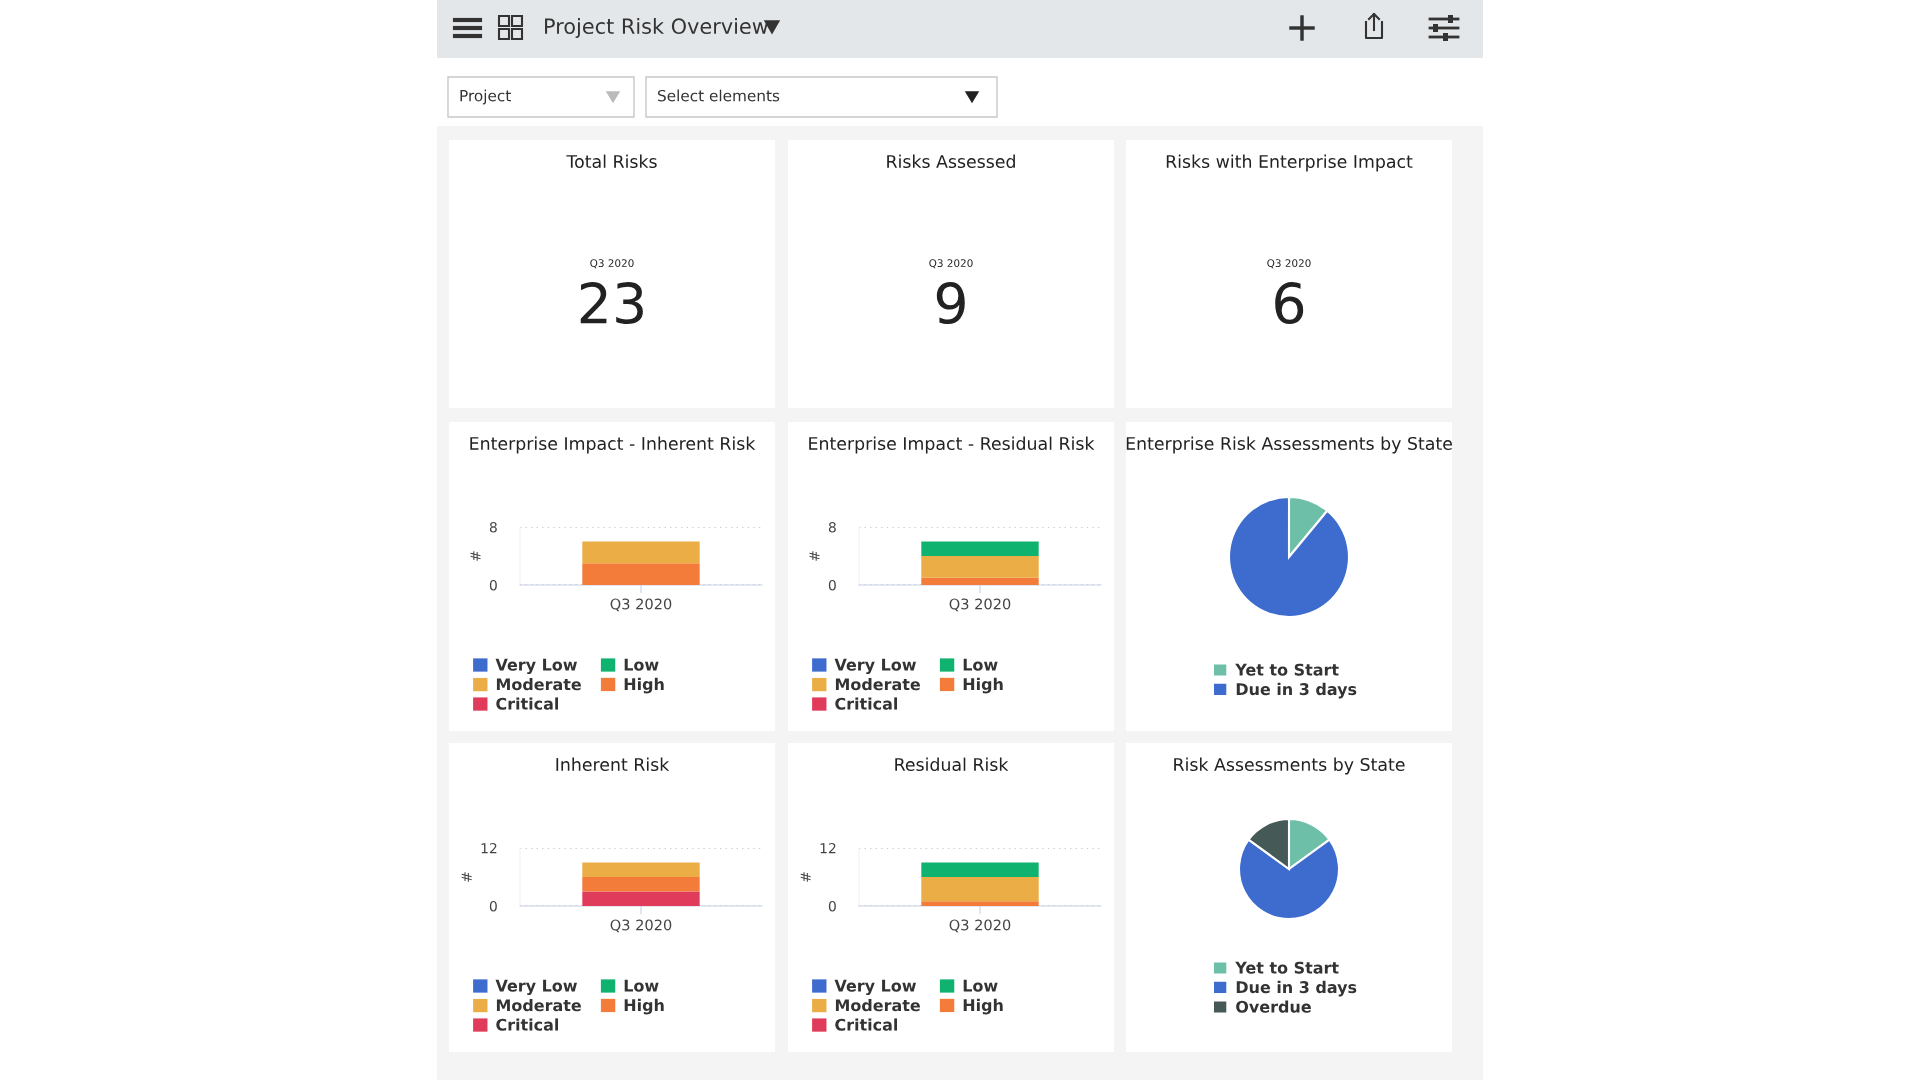 The image size is (1920, 1080). I want to click on data-label: 9, so click(950, 303).